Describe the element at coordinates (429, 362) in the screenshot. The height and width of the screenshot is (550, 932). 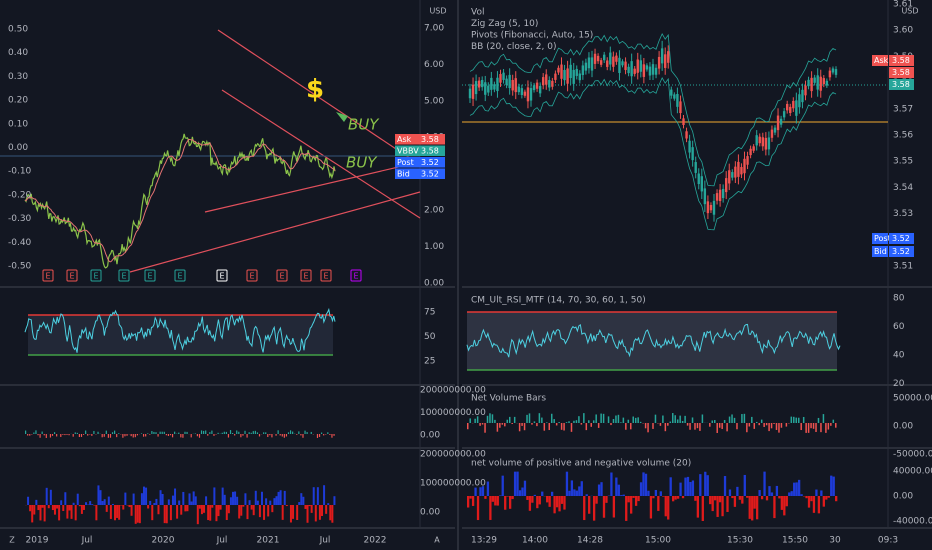
I see `rsi-axis-label: 25` at that location.